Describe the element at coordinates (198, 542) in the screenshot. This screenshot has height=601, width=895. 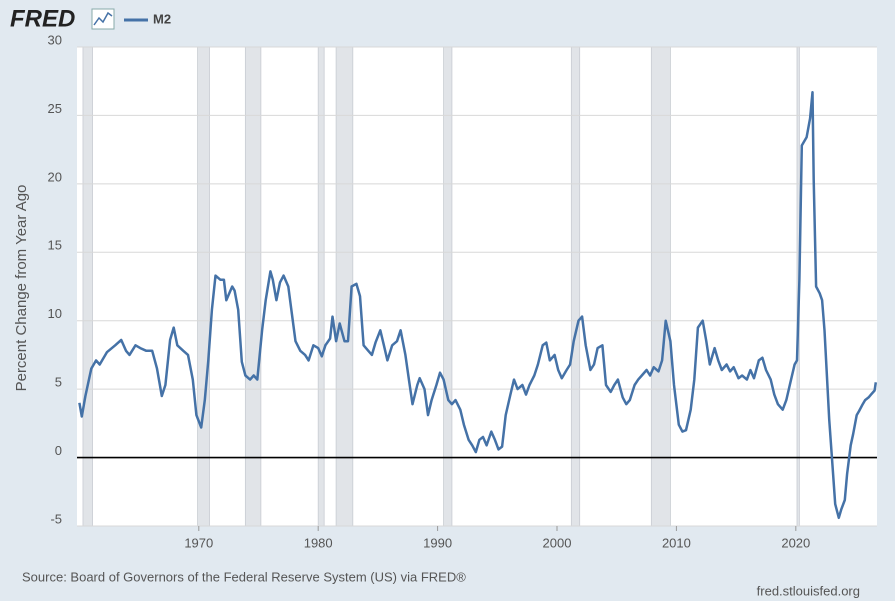
I see `x-tick-label: 1970` at that location.